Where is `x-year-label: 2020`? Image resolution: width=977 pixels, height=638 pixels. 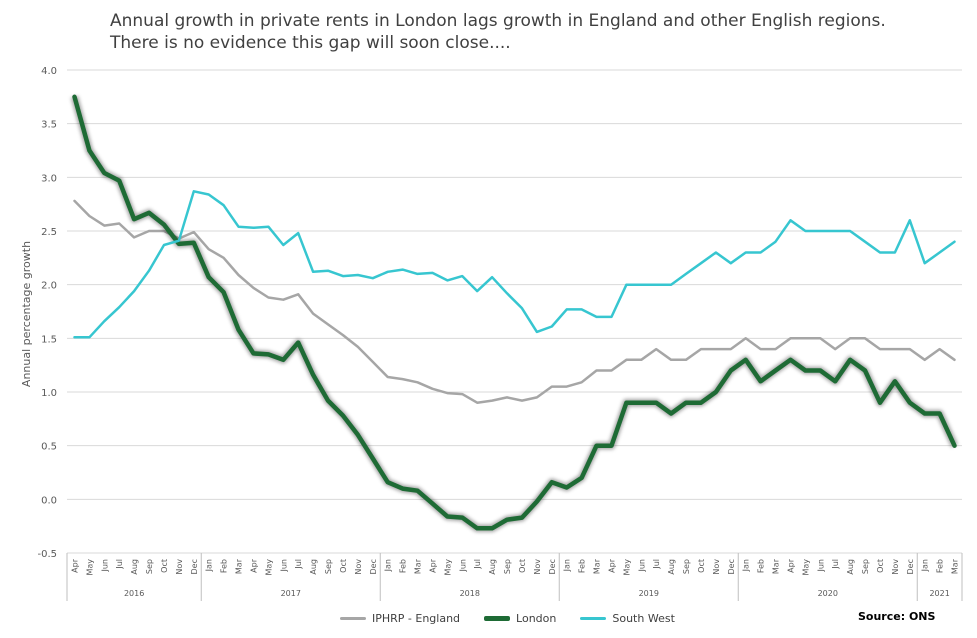 x-year-label: 2020 is located at coordinates (828, 593).